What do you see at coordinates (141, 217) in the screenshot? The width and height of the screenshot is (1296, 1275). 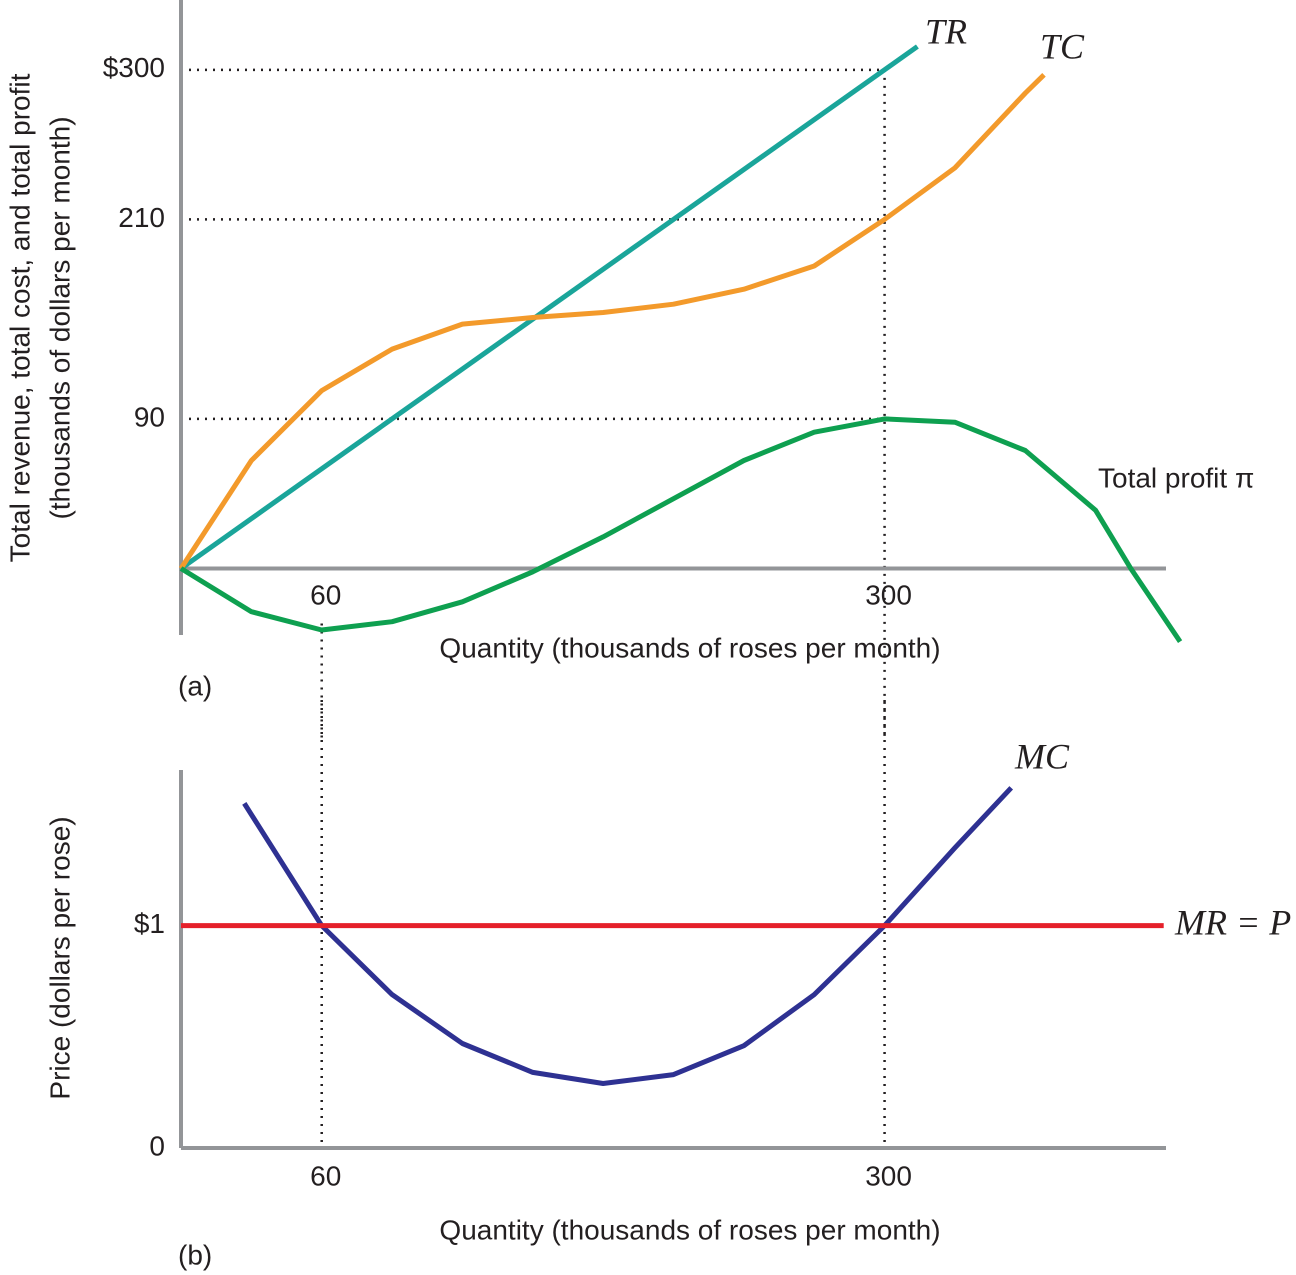 I see `y-tick-label: 210` at bounding box center [141, 217].